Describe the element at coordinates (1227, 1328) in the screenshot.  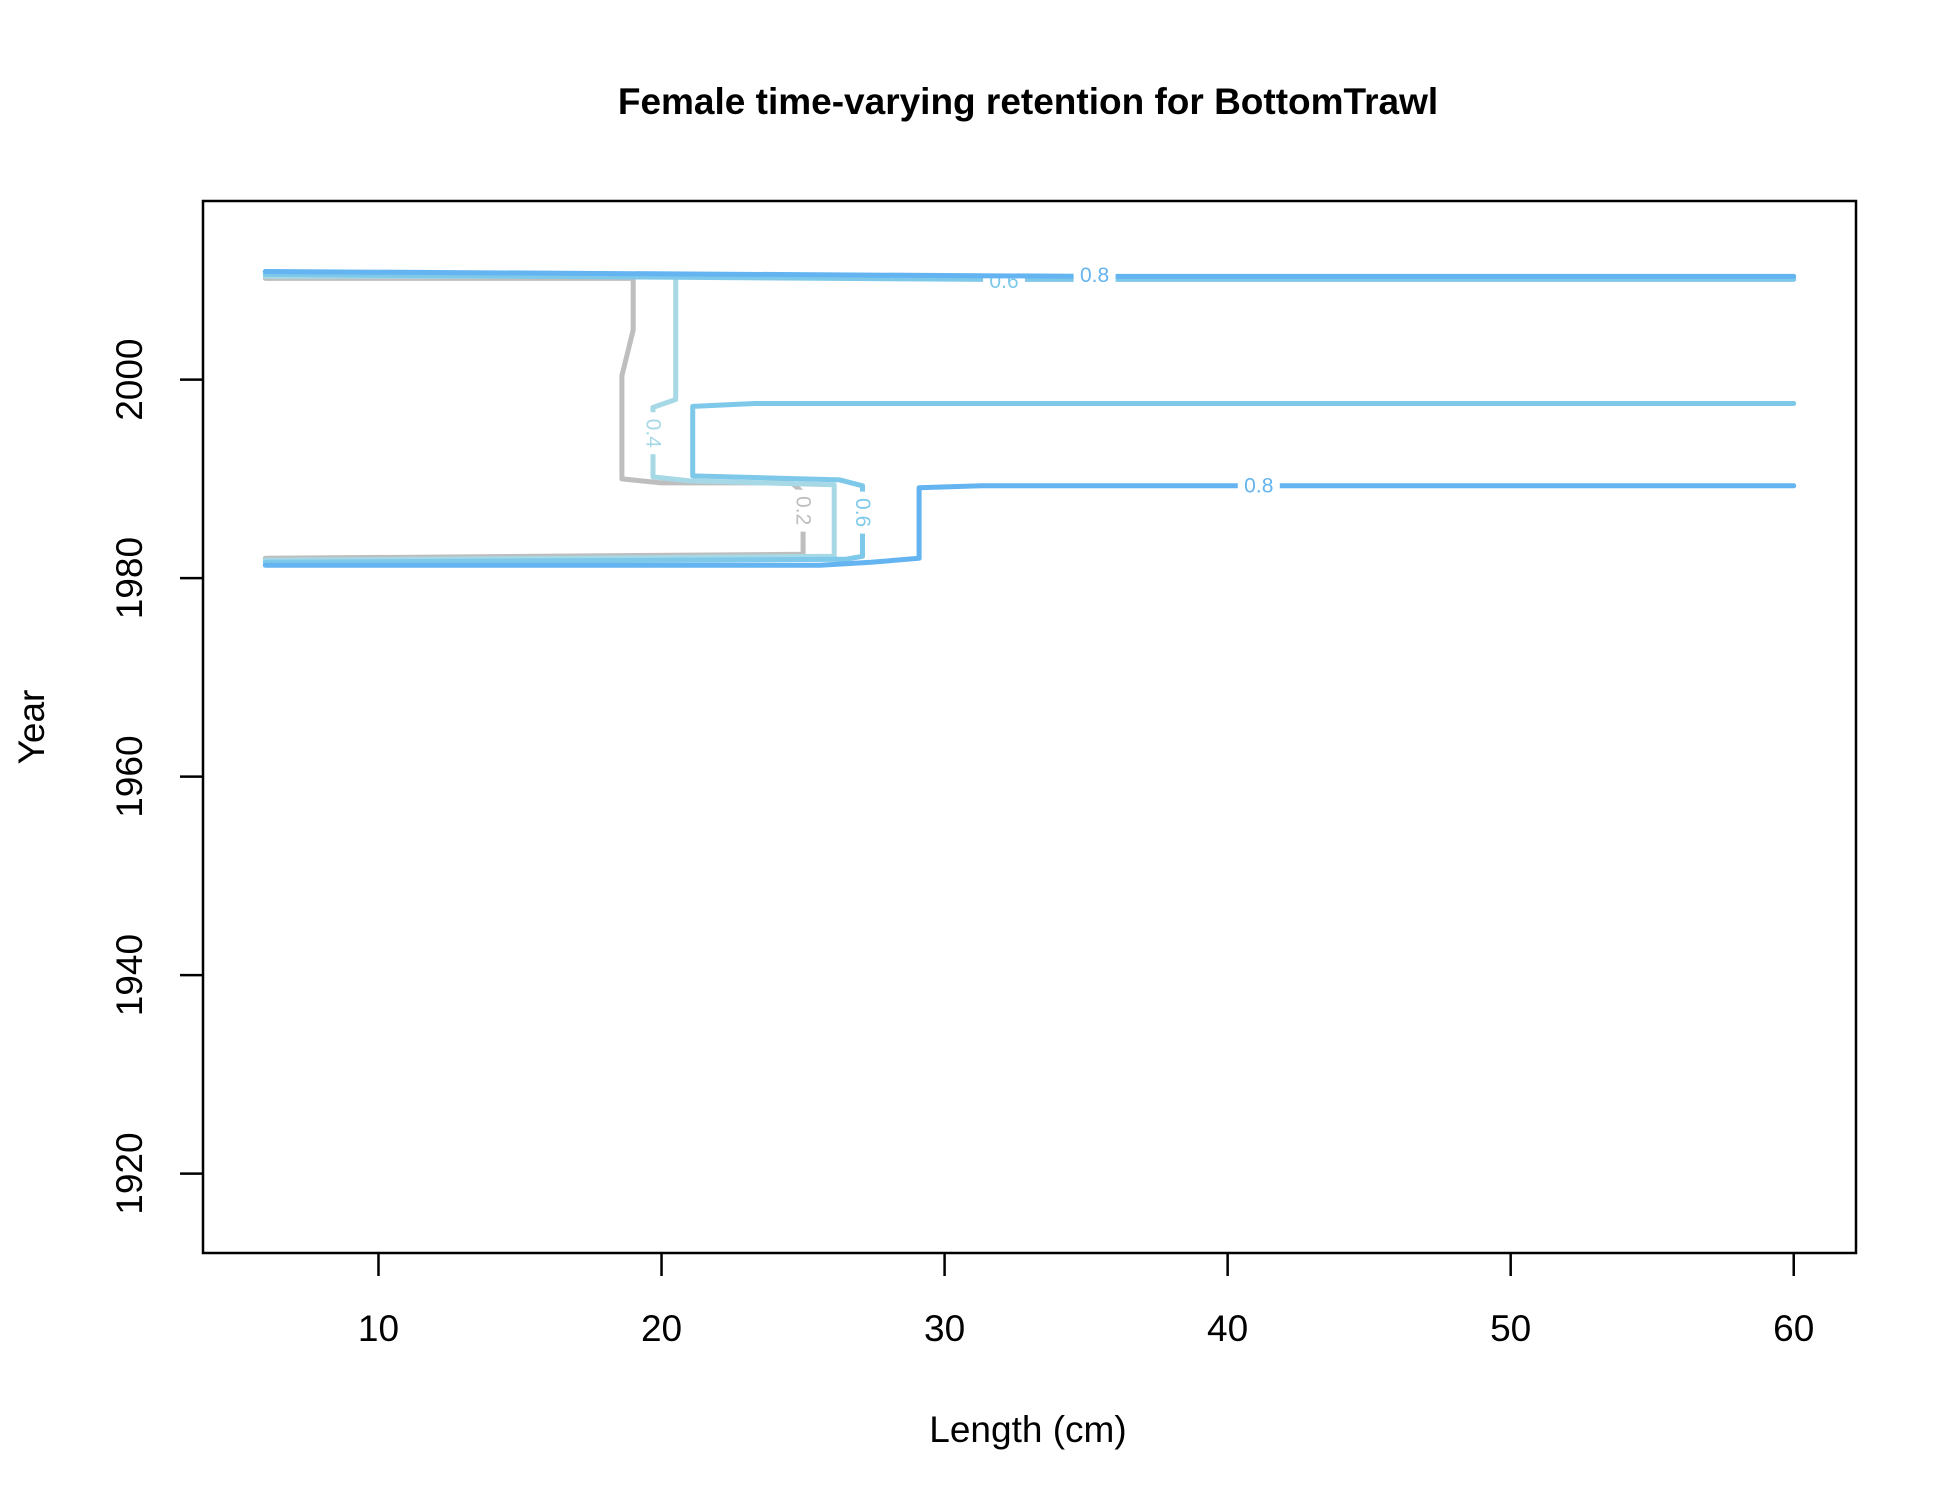
I see `x-tick-label-40: 40` at that location.